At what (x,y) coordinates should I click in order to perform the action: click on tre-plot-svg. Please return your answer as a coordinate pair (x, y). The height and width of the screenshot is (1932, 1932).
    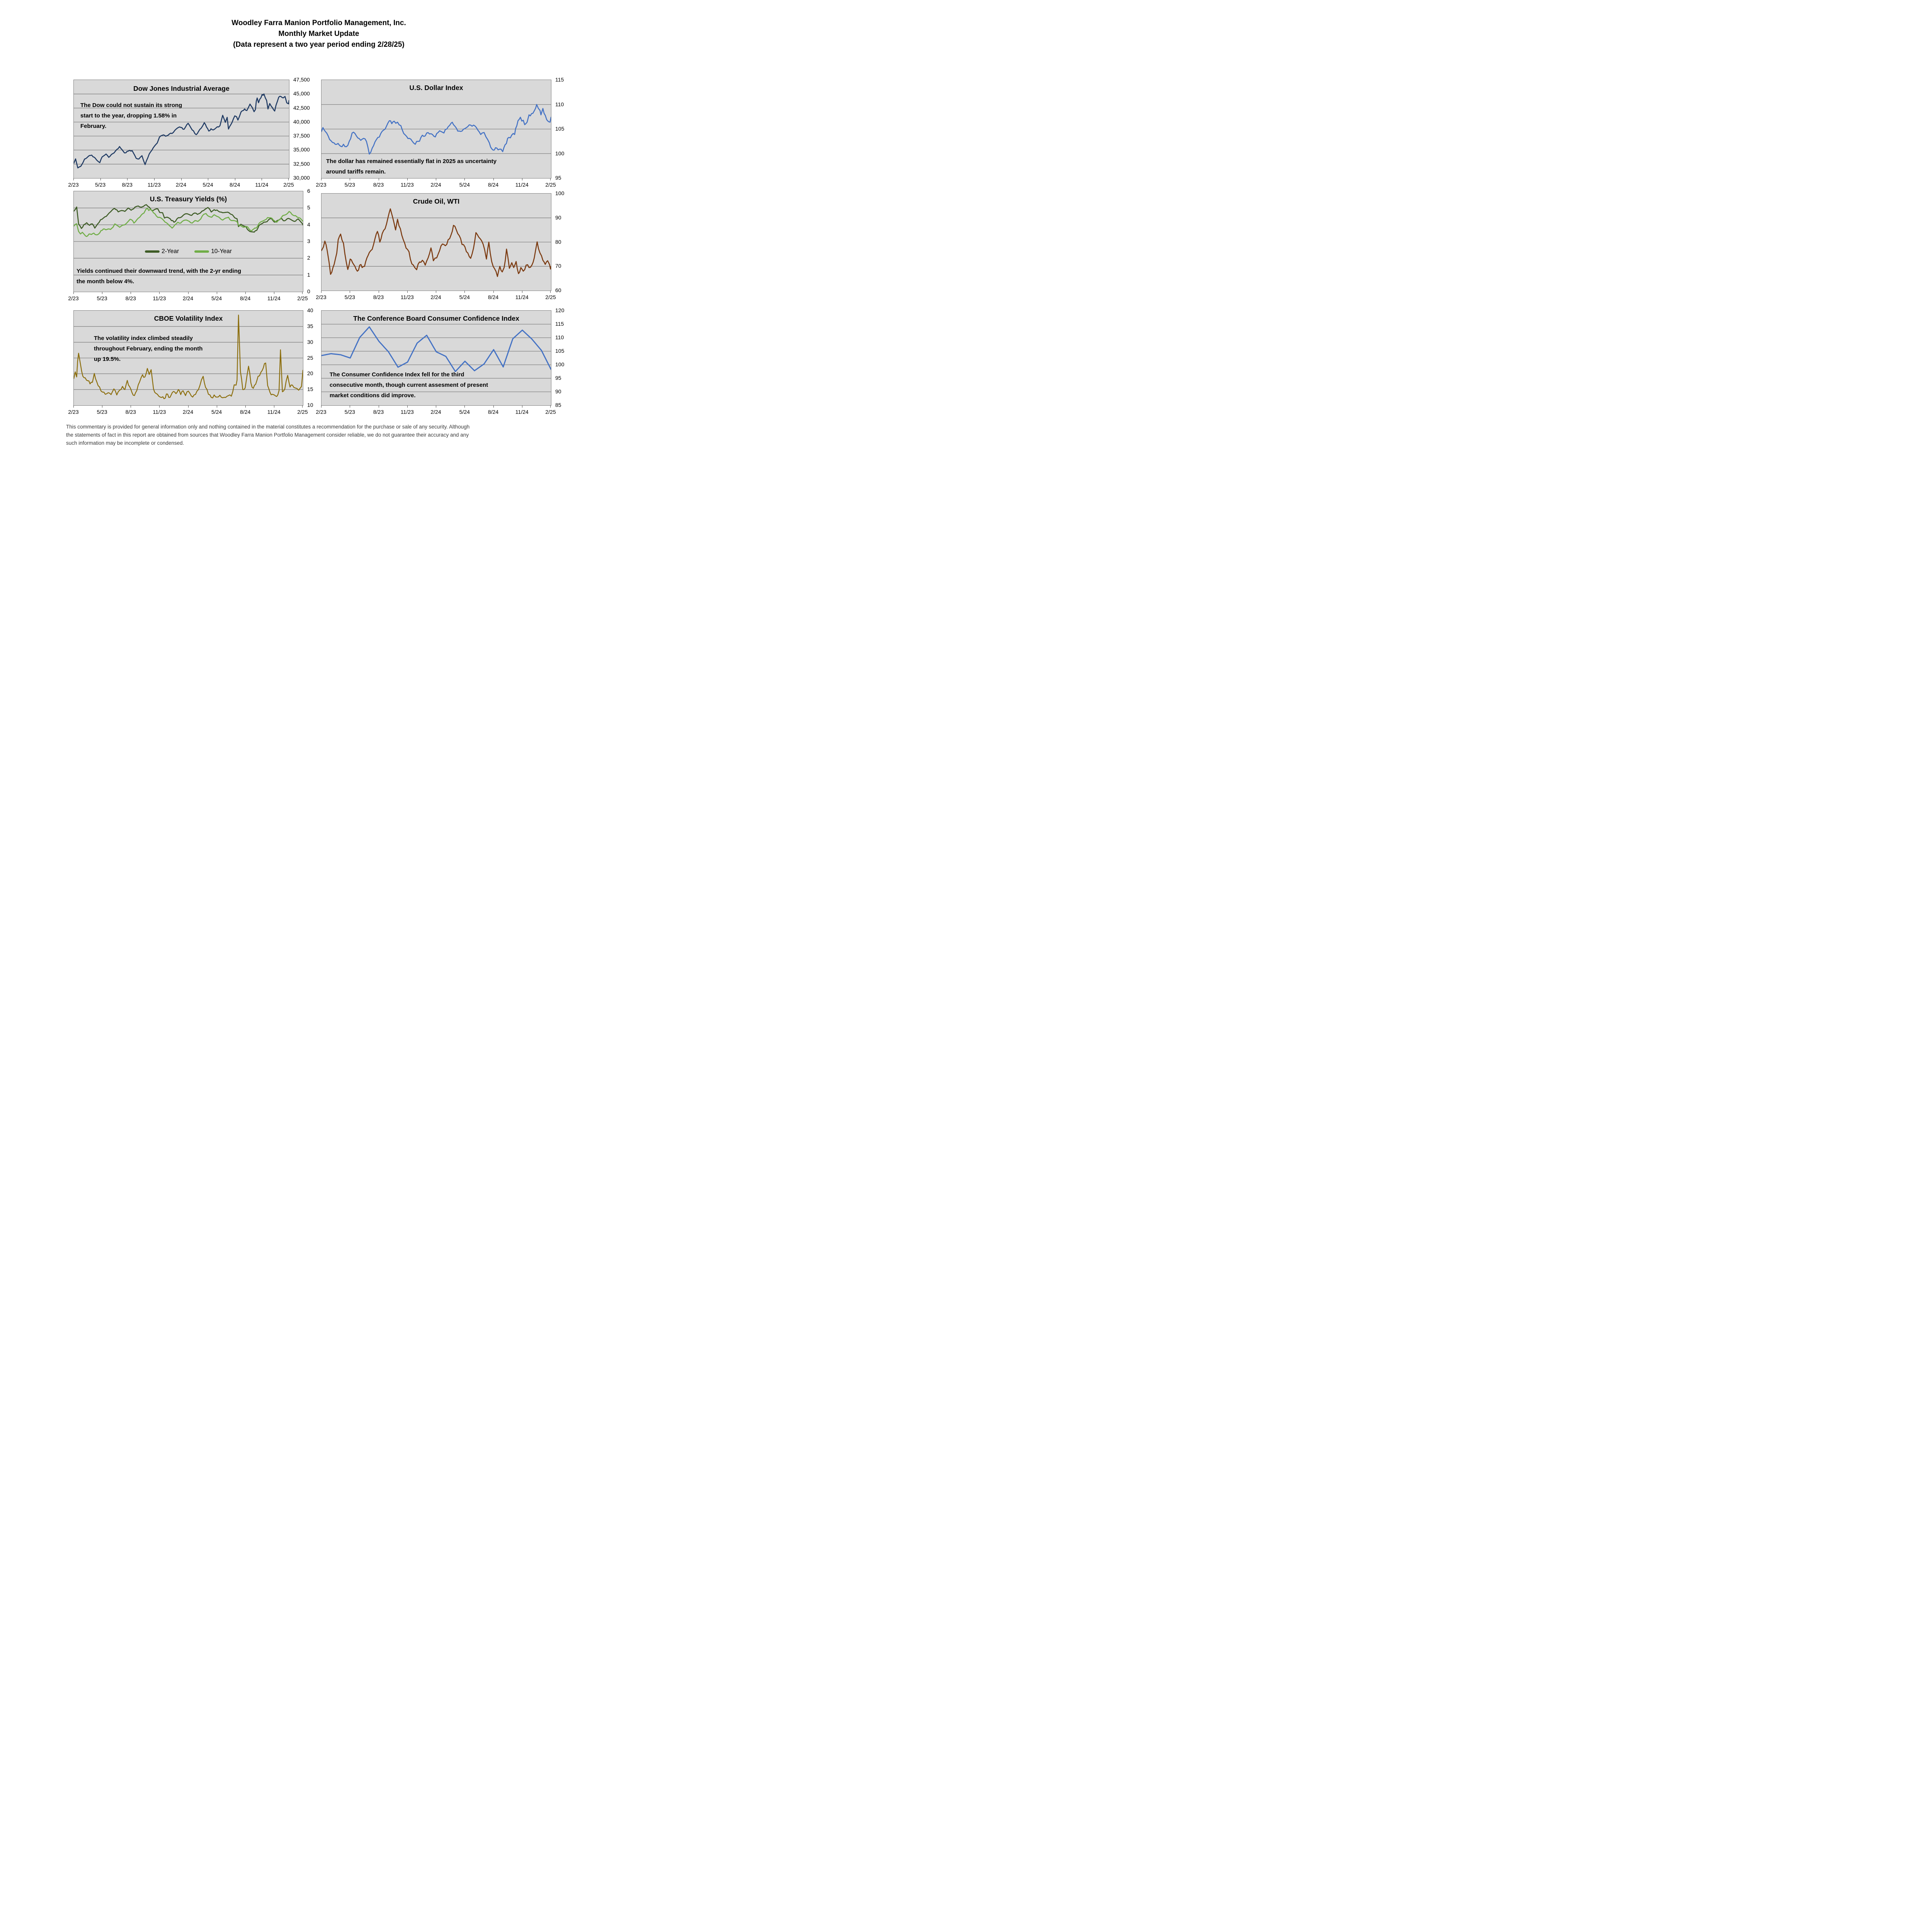
    Looking at the image, I should click on (189, 240).